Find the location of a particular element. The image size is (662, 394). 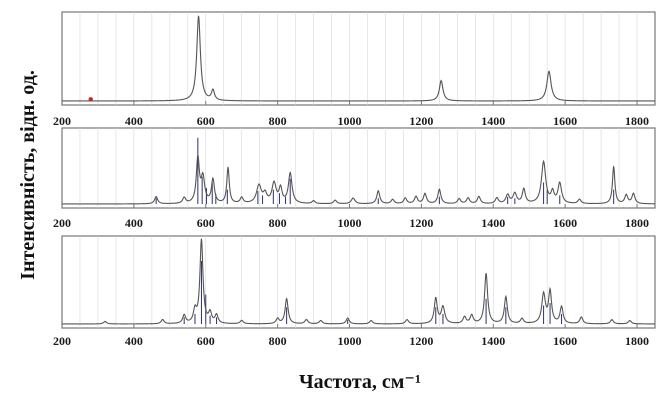

marker-point is located at coordinates (90, 99).